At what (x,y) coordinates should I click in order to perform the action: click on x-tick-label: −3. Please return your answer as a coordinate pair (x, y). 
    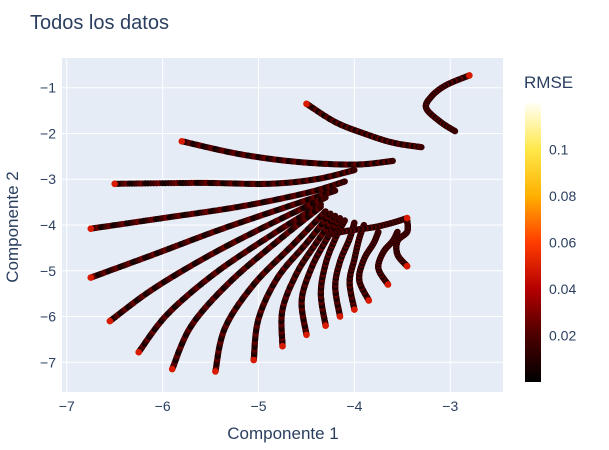
    Looking at the image, I should click on (450, 406).